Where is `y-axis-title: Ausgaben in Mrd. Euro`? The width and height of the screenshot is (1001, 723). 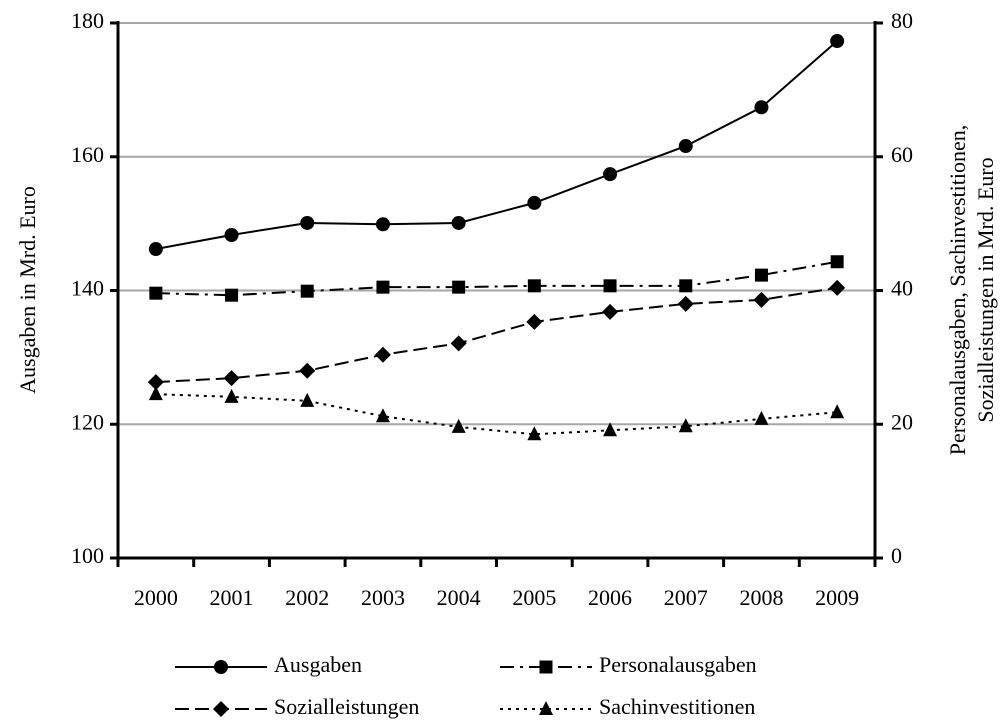
y-axis-title: Ausgaben in Mrd. Euro is located at coordinates (27, 290).